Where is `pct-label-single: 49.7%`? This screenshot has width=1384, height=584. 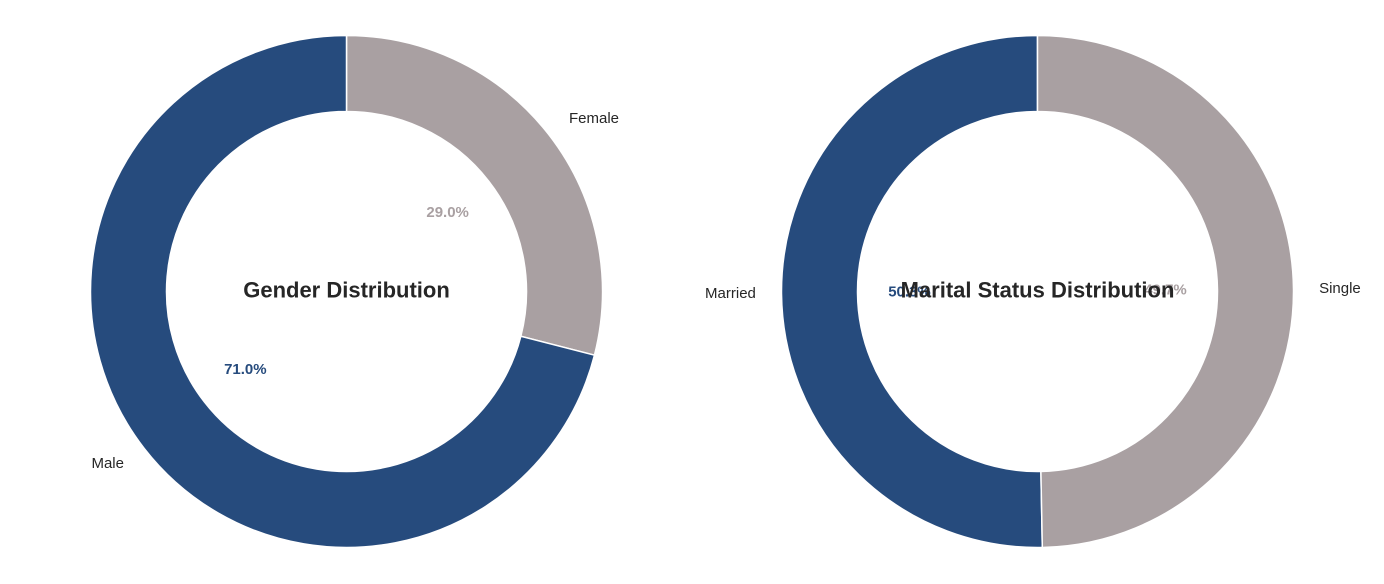
pct-label-single: 49.7% is located at coordinates (1165, 289).